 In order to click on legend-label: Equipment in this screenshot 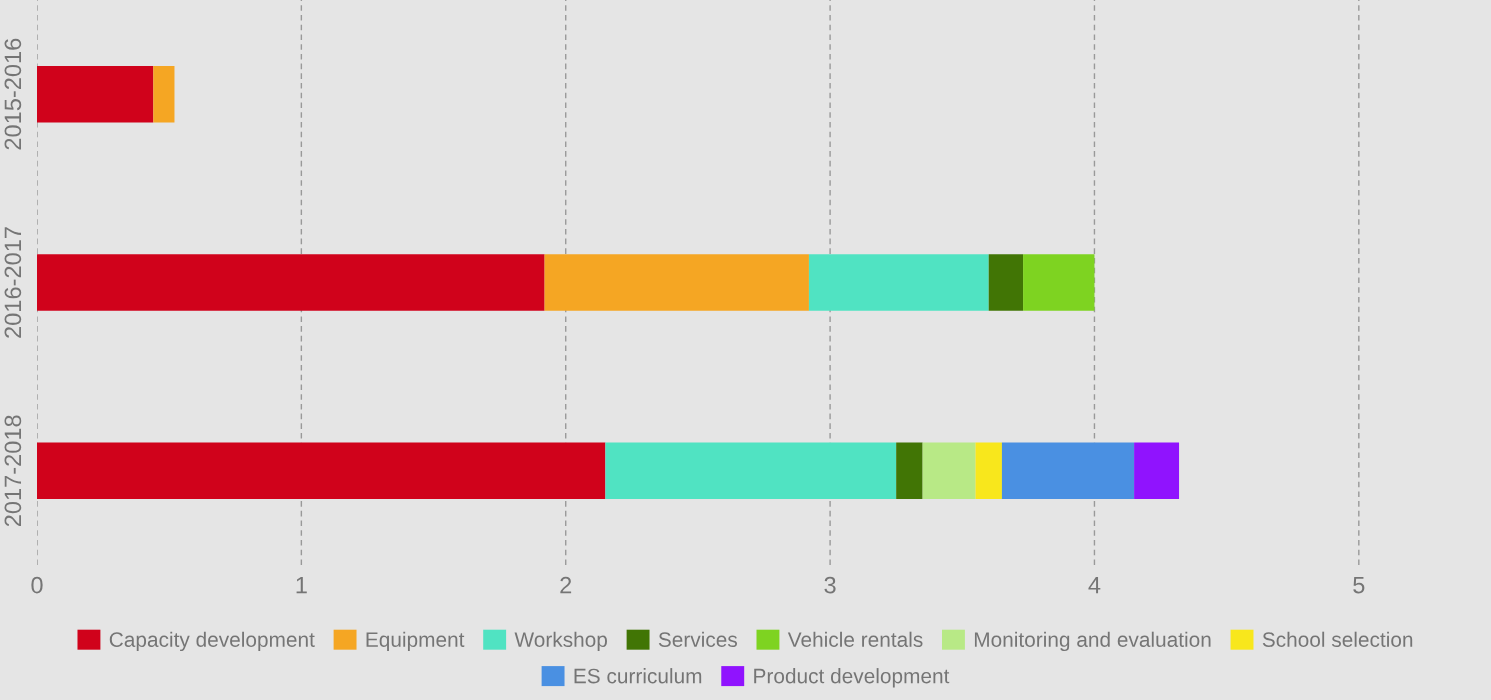, I will do `click(415, 641)`.